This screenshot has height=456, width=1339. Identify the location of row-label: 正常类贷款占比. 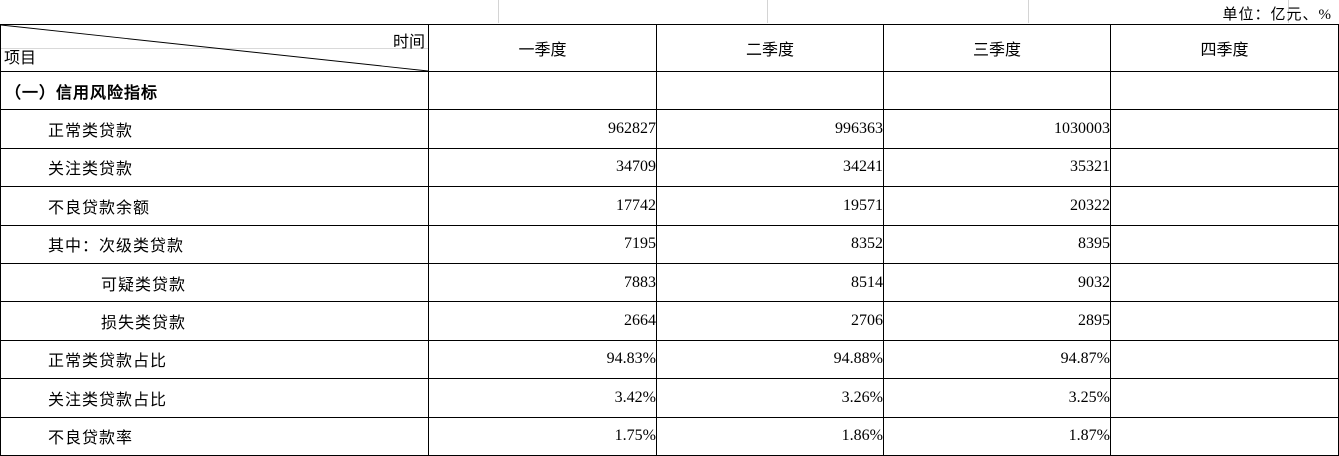
(214, 359).